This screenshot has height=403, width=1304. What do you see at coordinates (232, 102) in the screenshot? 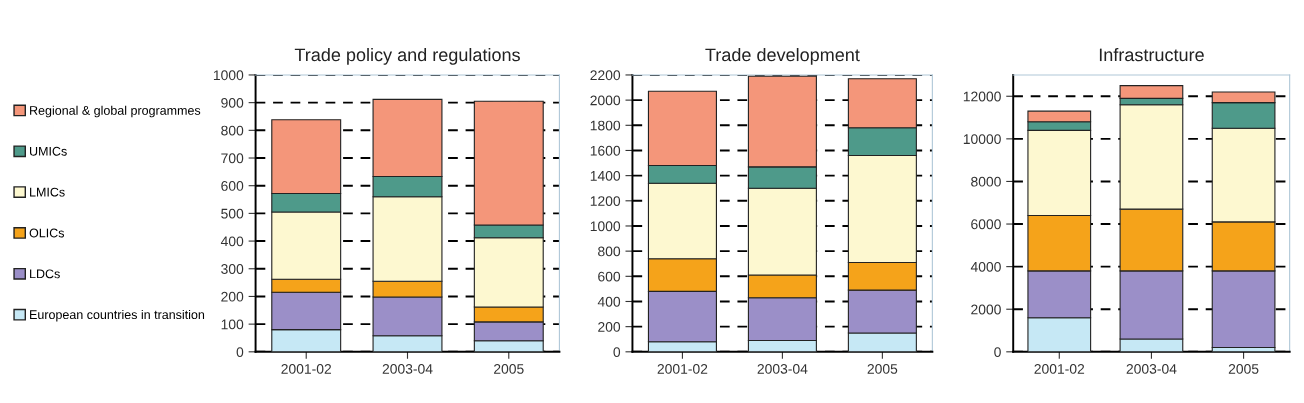
I see `y-tick-label: 900` at bounding box center [232, 102].